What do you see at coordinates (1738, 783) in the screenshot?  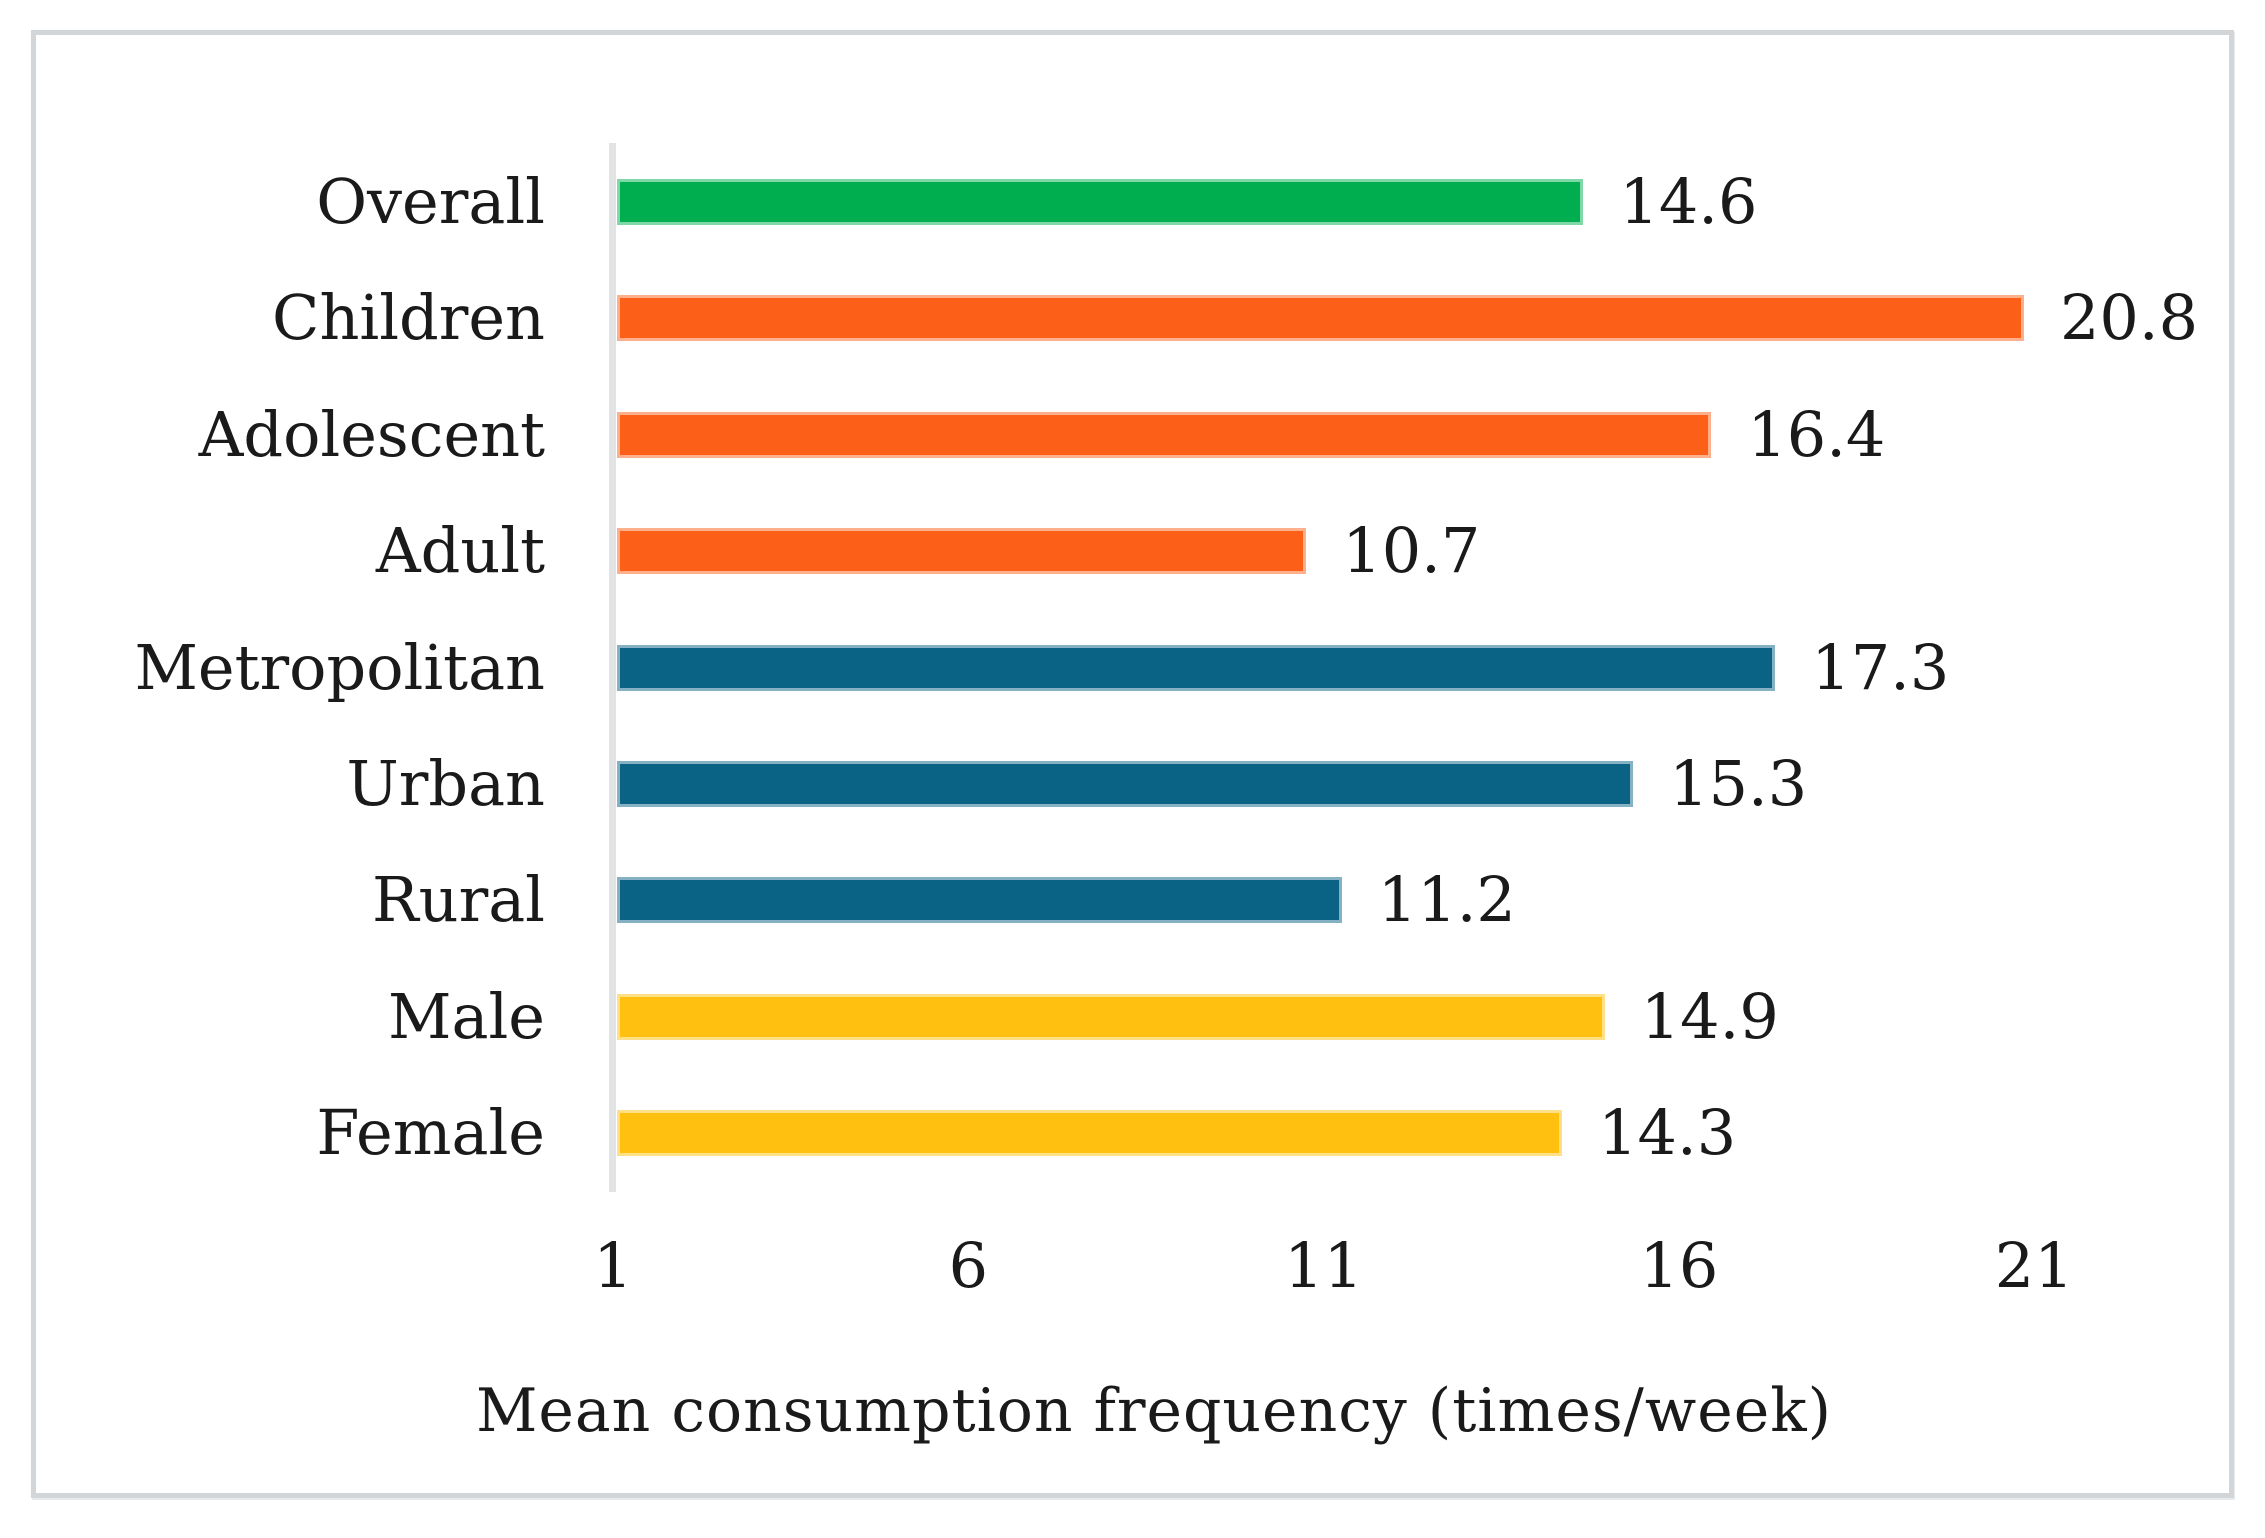 I see `value-label-urban: 15.3` at bounding box center [1738, 783].